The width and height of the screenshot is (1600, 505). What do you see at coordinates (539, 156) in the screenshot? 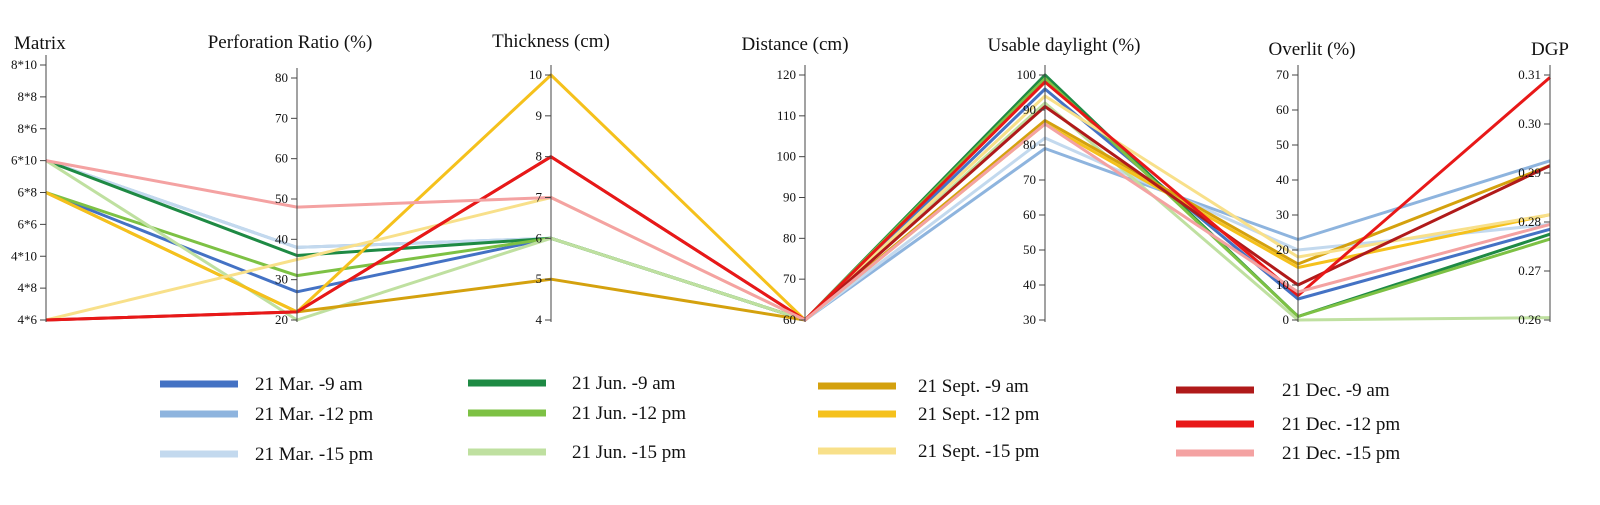
I see `tick-label: 8` at bounding box center [539, 156].